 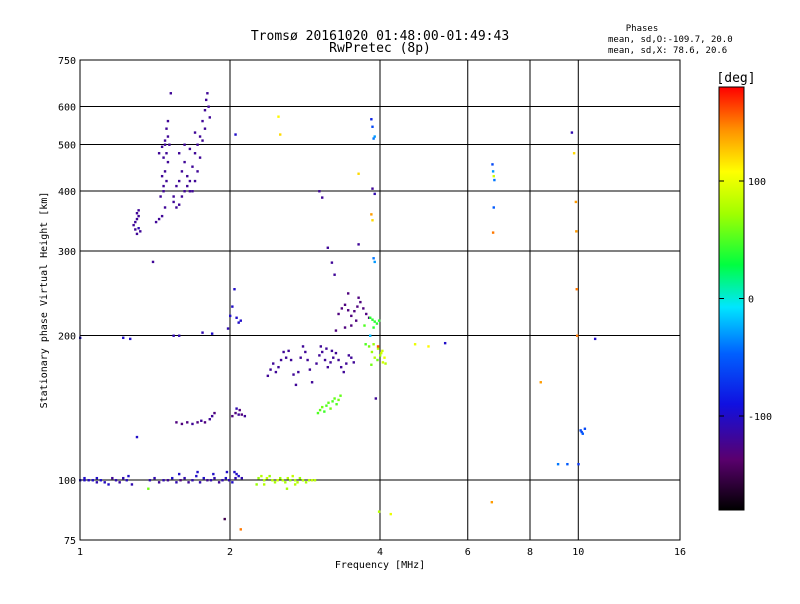 What do you see at coordinates (760, 417) in the screenshot?
I see `colorbar-tick-label: -100` at bounding box center [760, 417].